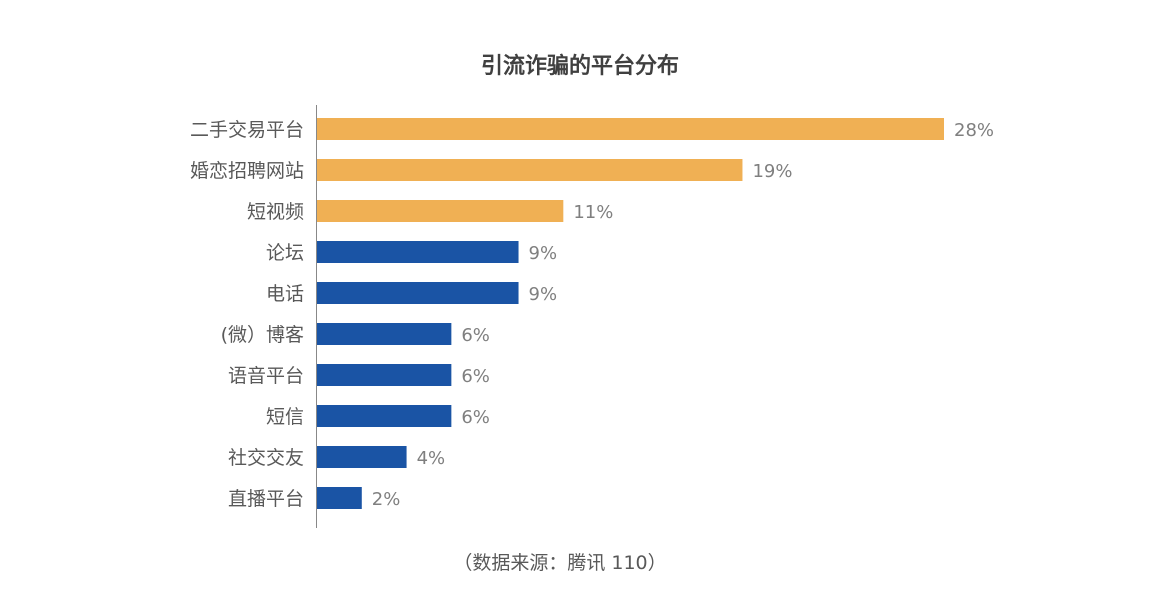 This screenshot has height=600, width=1160. I want to click on category-label: 短信, so click(285, 417).